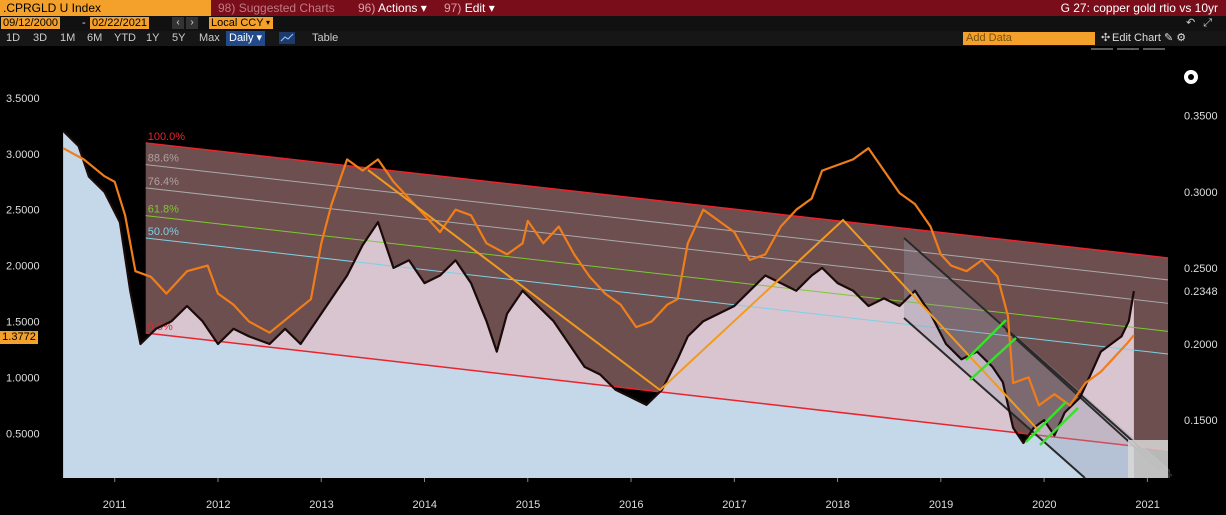  I want to click on right-axis-tick-4: 0.2000, so click(1201, 345).